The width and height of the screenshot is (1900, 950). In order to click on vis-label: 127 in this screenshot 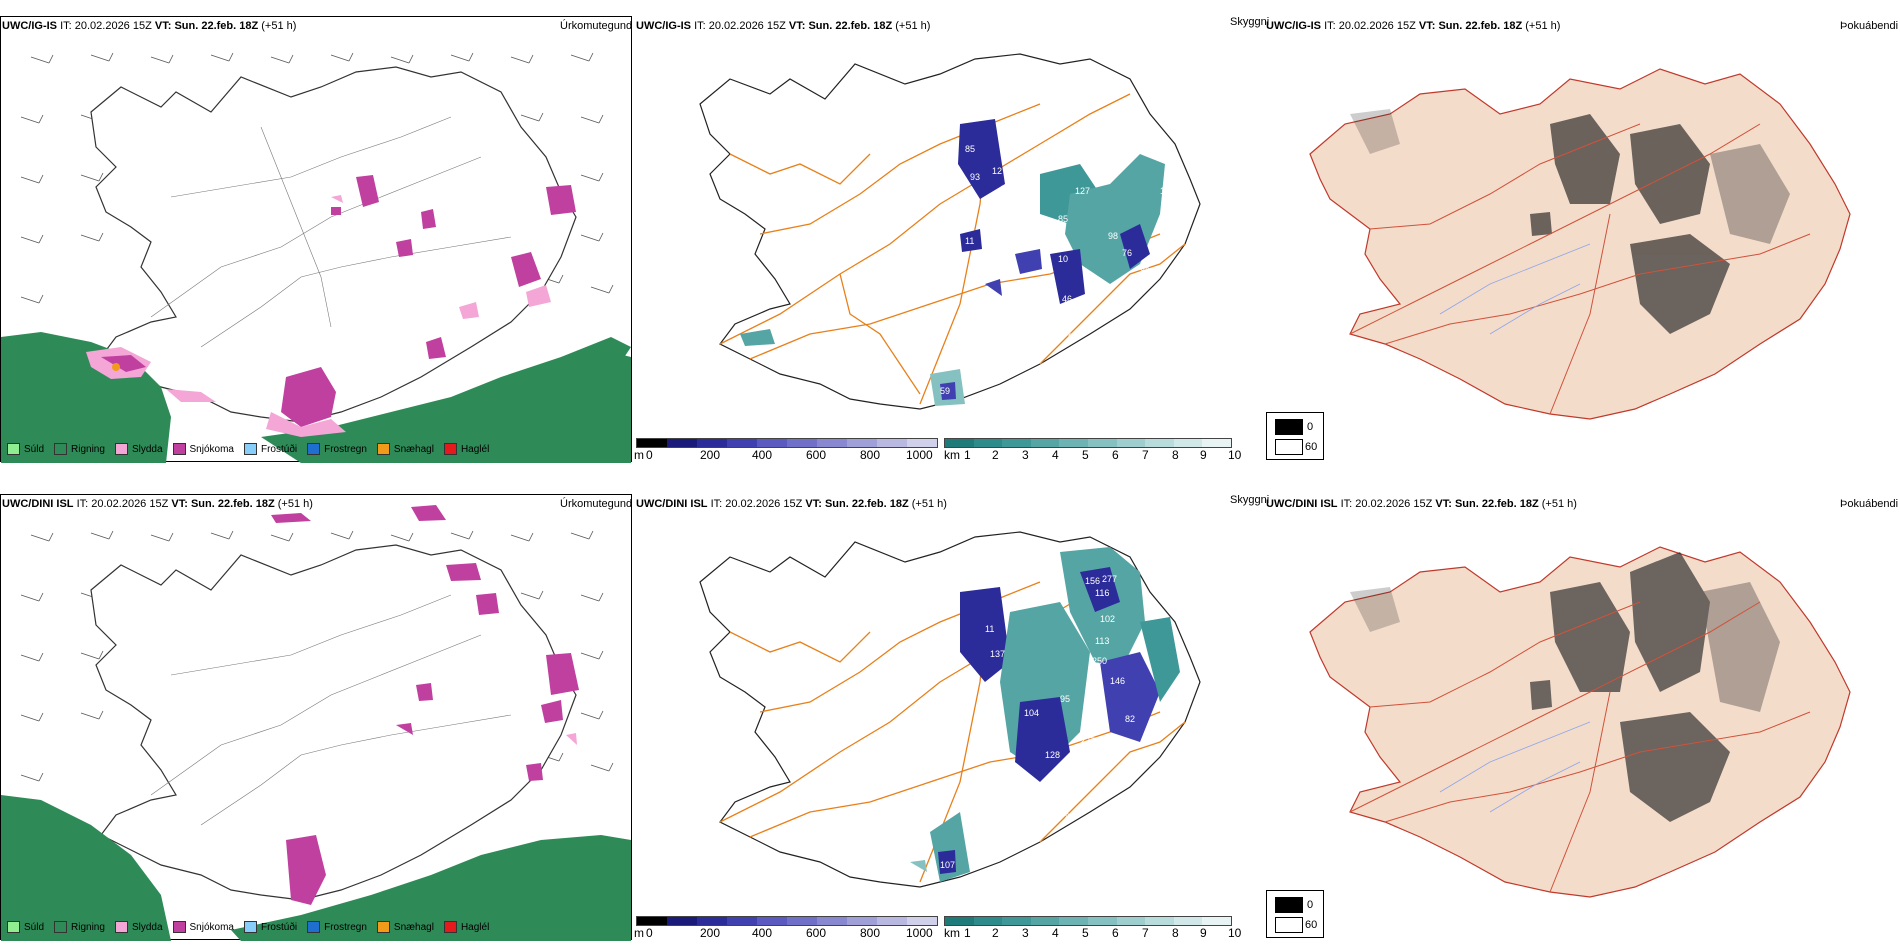, I will do `click(1082, 191)`.